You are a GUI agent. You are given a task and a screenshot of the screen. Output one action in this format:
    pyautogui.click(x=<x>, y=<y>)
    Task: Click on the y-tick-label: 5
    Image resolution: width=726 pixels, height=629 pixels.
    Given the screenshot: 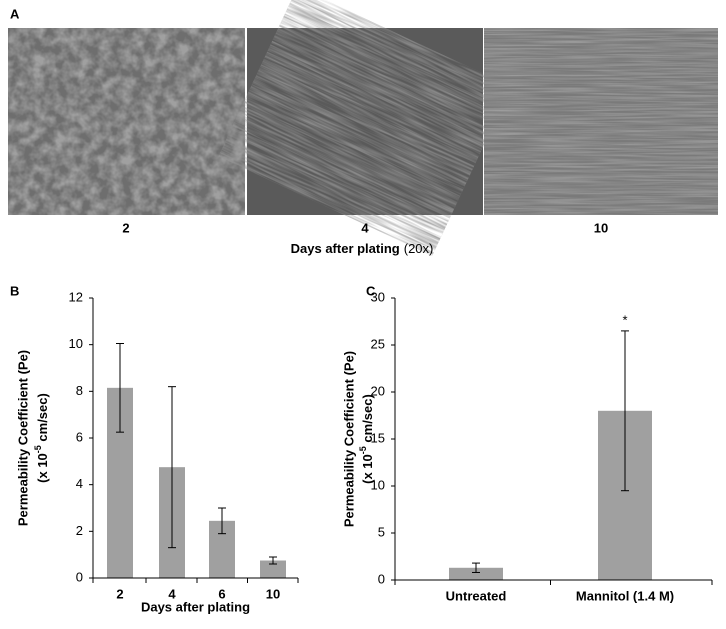 What is the action you would take?
    pyautogui.click(x=381, y=531)
    